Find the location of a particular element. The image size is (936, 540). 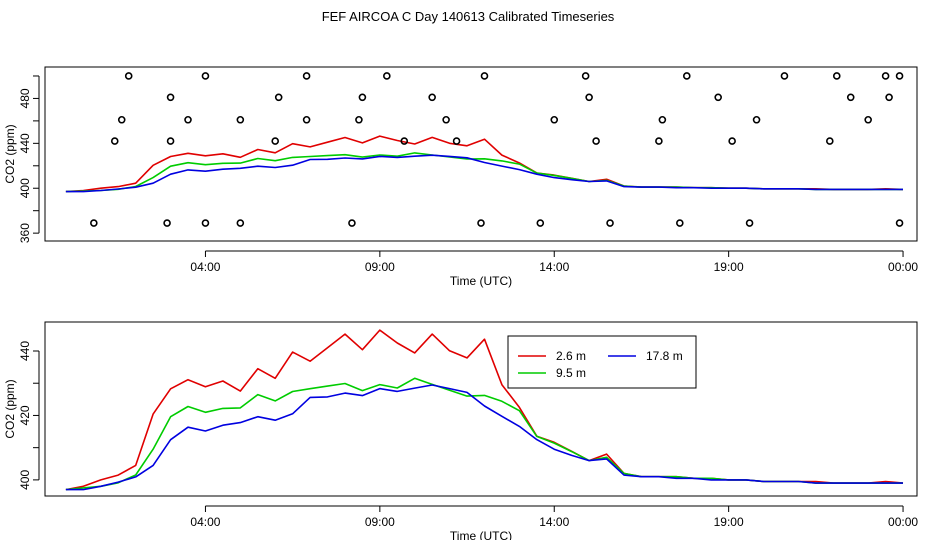

series-line-17-8-m is located at coordinates (484, 173).